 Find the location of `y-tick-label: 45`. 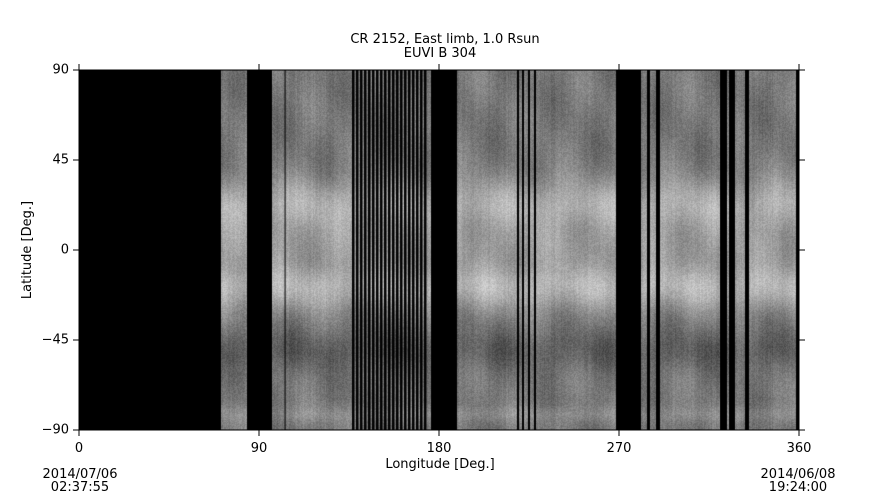

y-tick-label: 45 is located at coordinates (60, 160).